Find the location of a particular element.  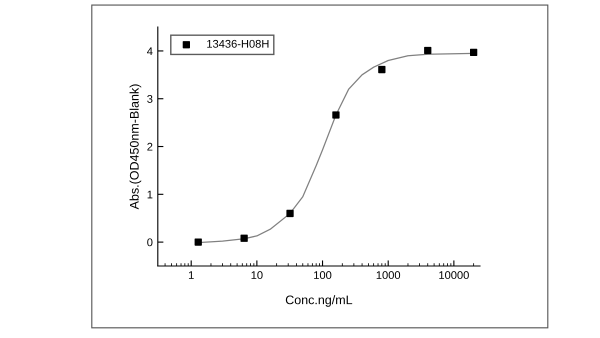

x-tick-label: 10 is located at coordinates (257, 275).